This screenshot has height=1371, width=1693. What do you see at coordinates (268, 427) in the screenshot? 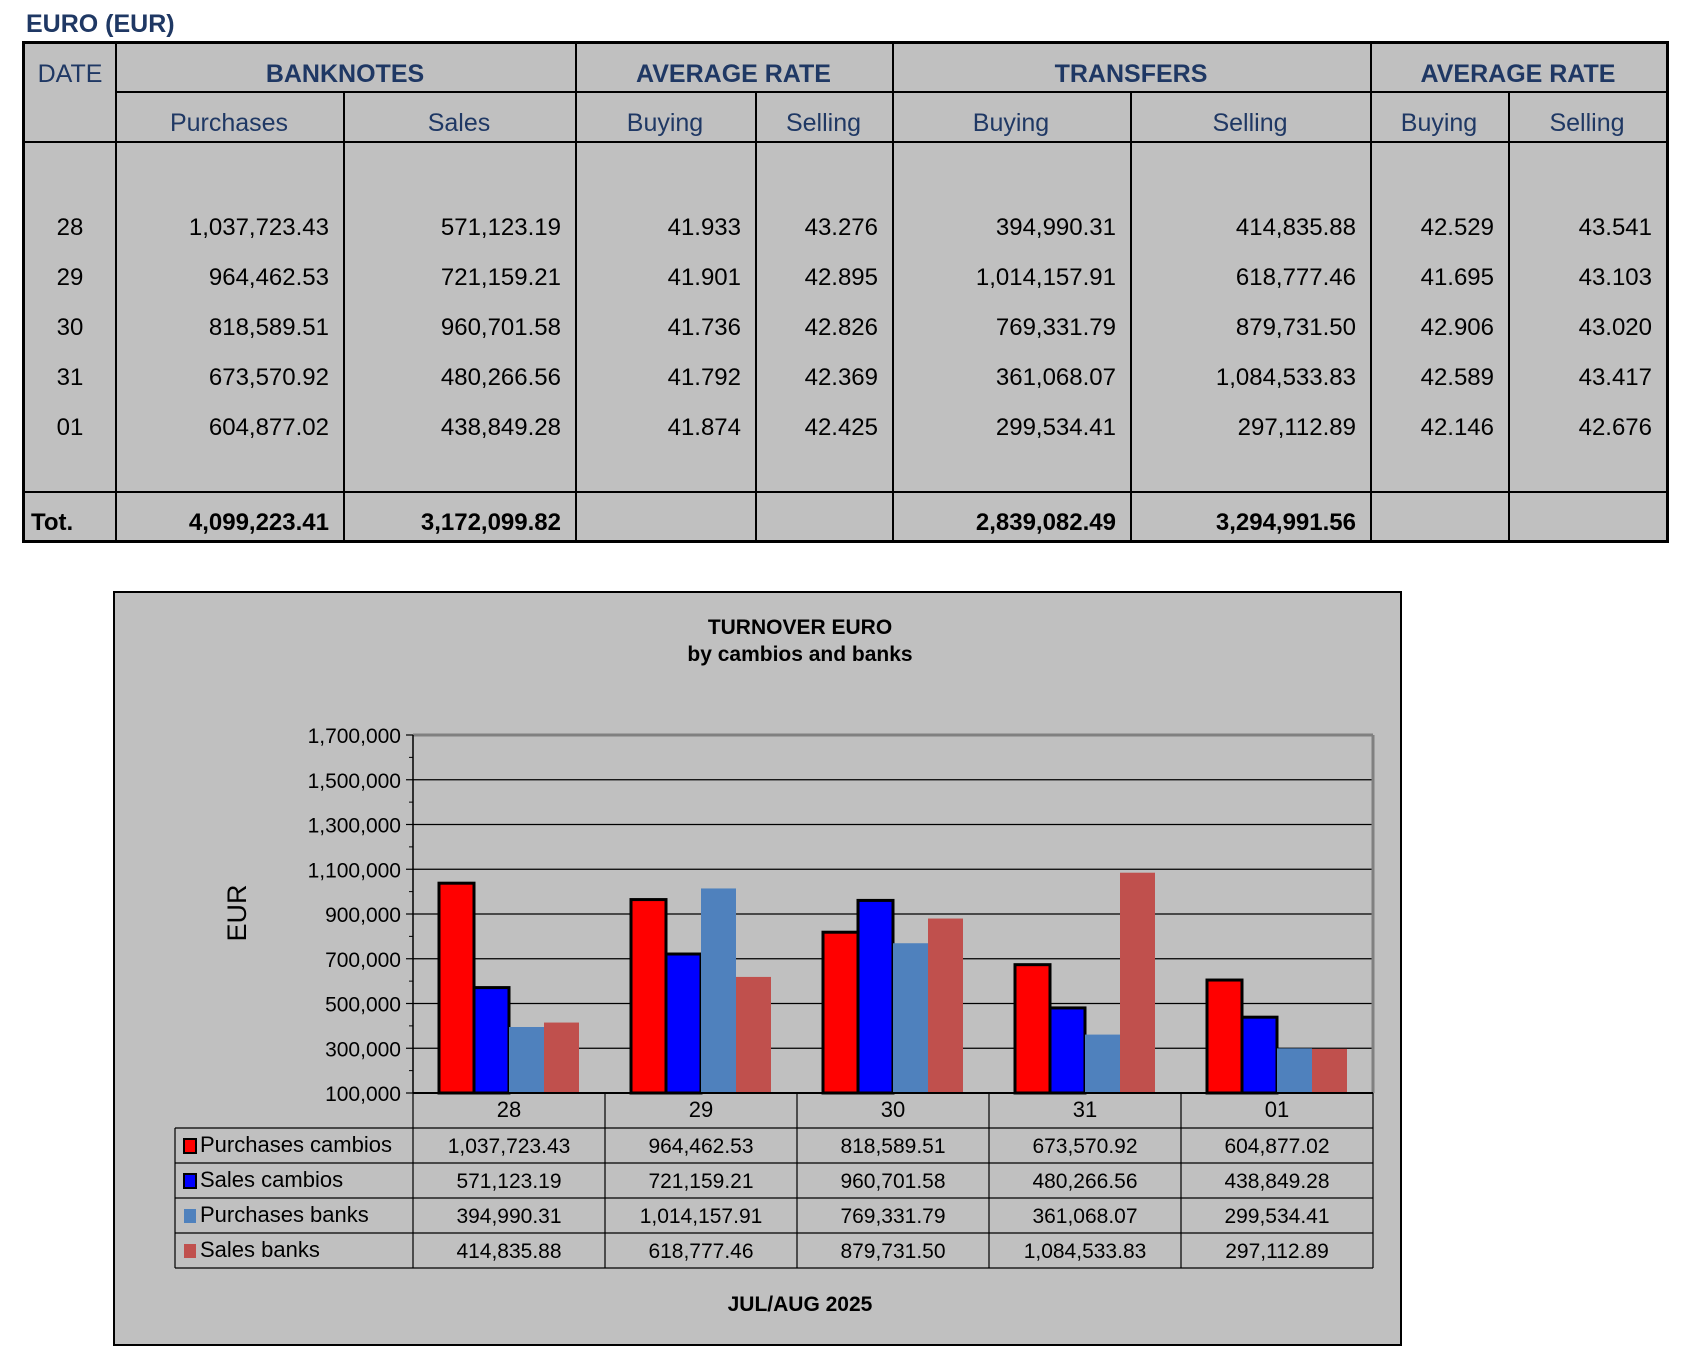
I see `table-cell: 604,877.02` at bounding box center [268, 427].